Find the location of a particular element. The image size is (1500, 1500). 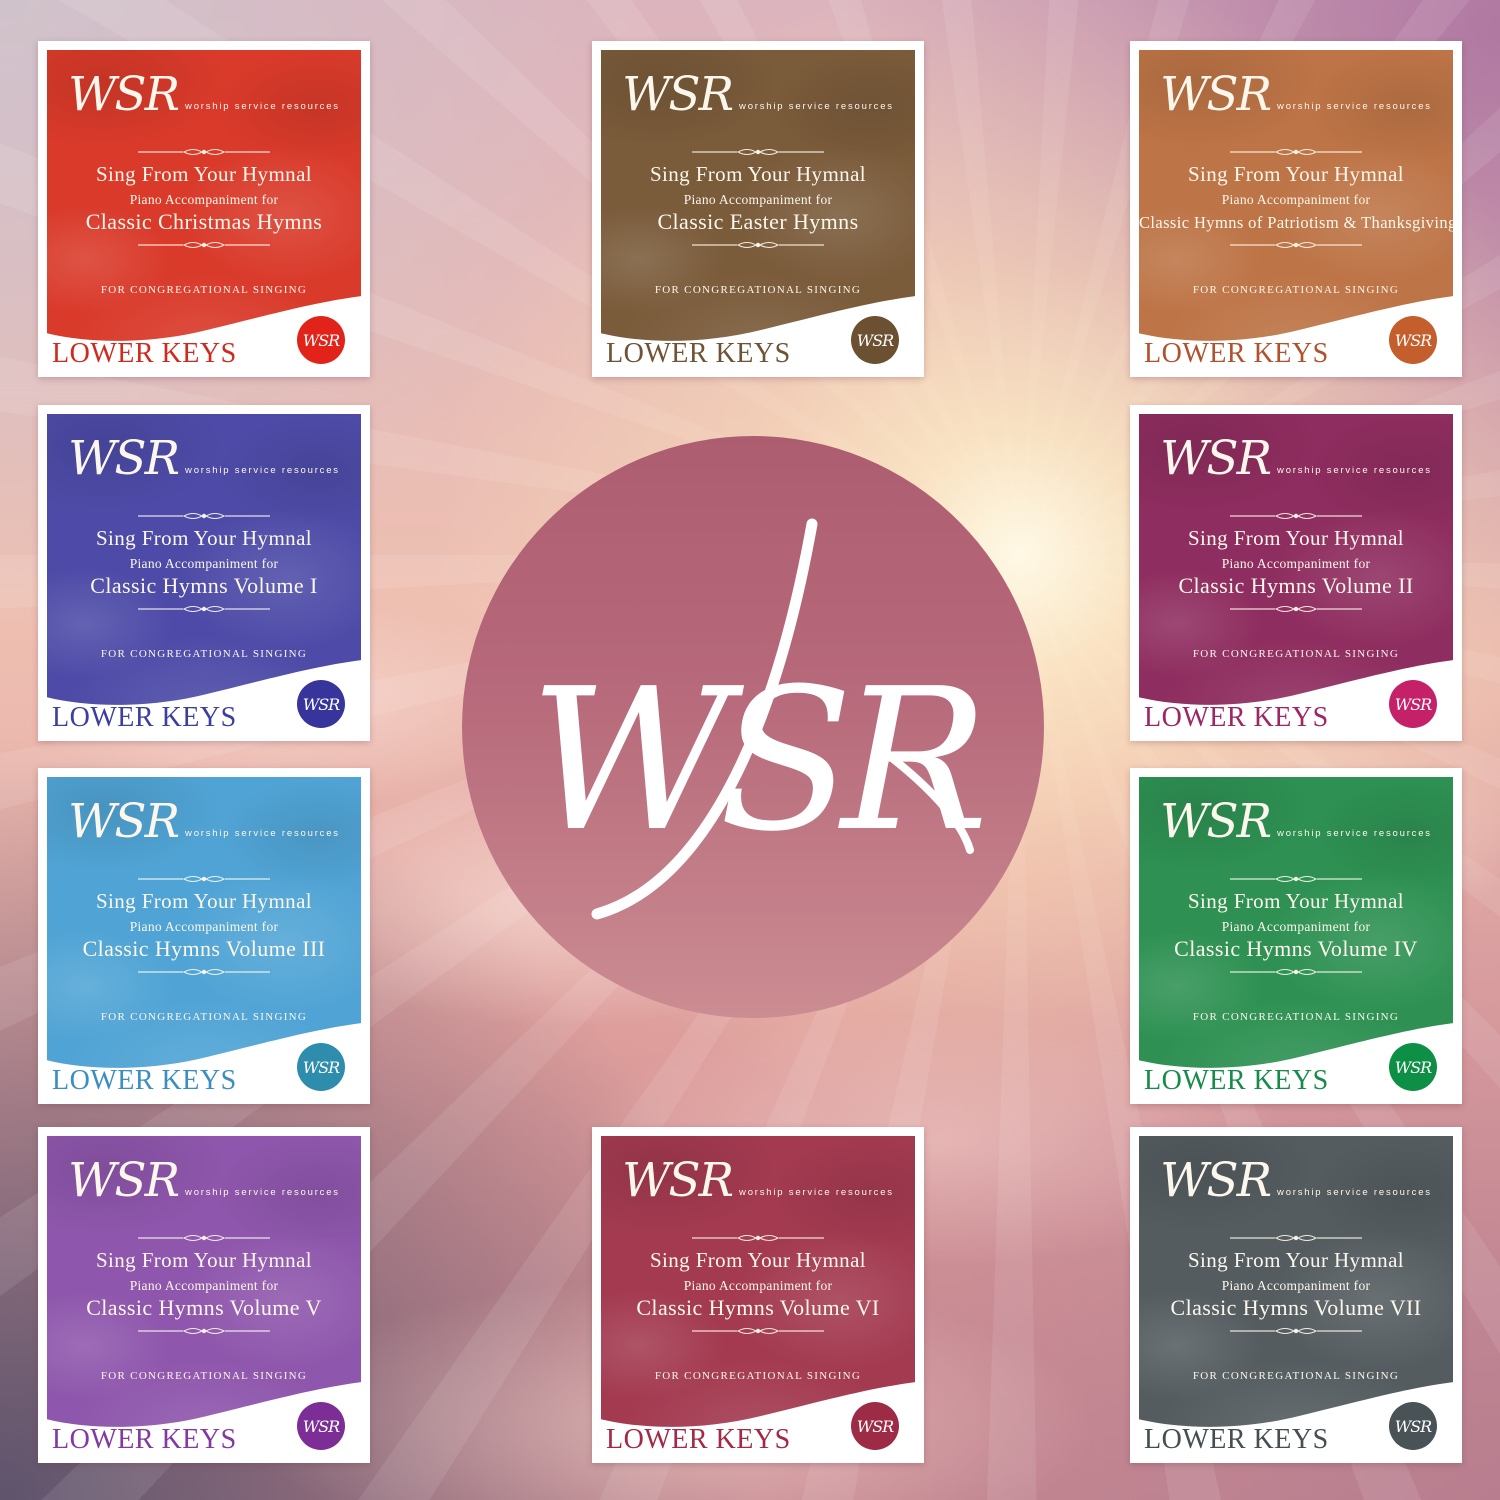

album-title: Classic Hymns Volume I is located at coordinates (204, 585).